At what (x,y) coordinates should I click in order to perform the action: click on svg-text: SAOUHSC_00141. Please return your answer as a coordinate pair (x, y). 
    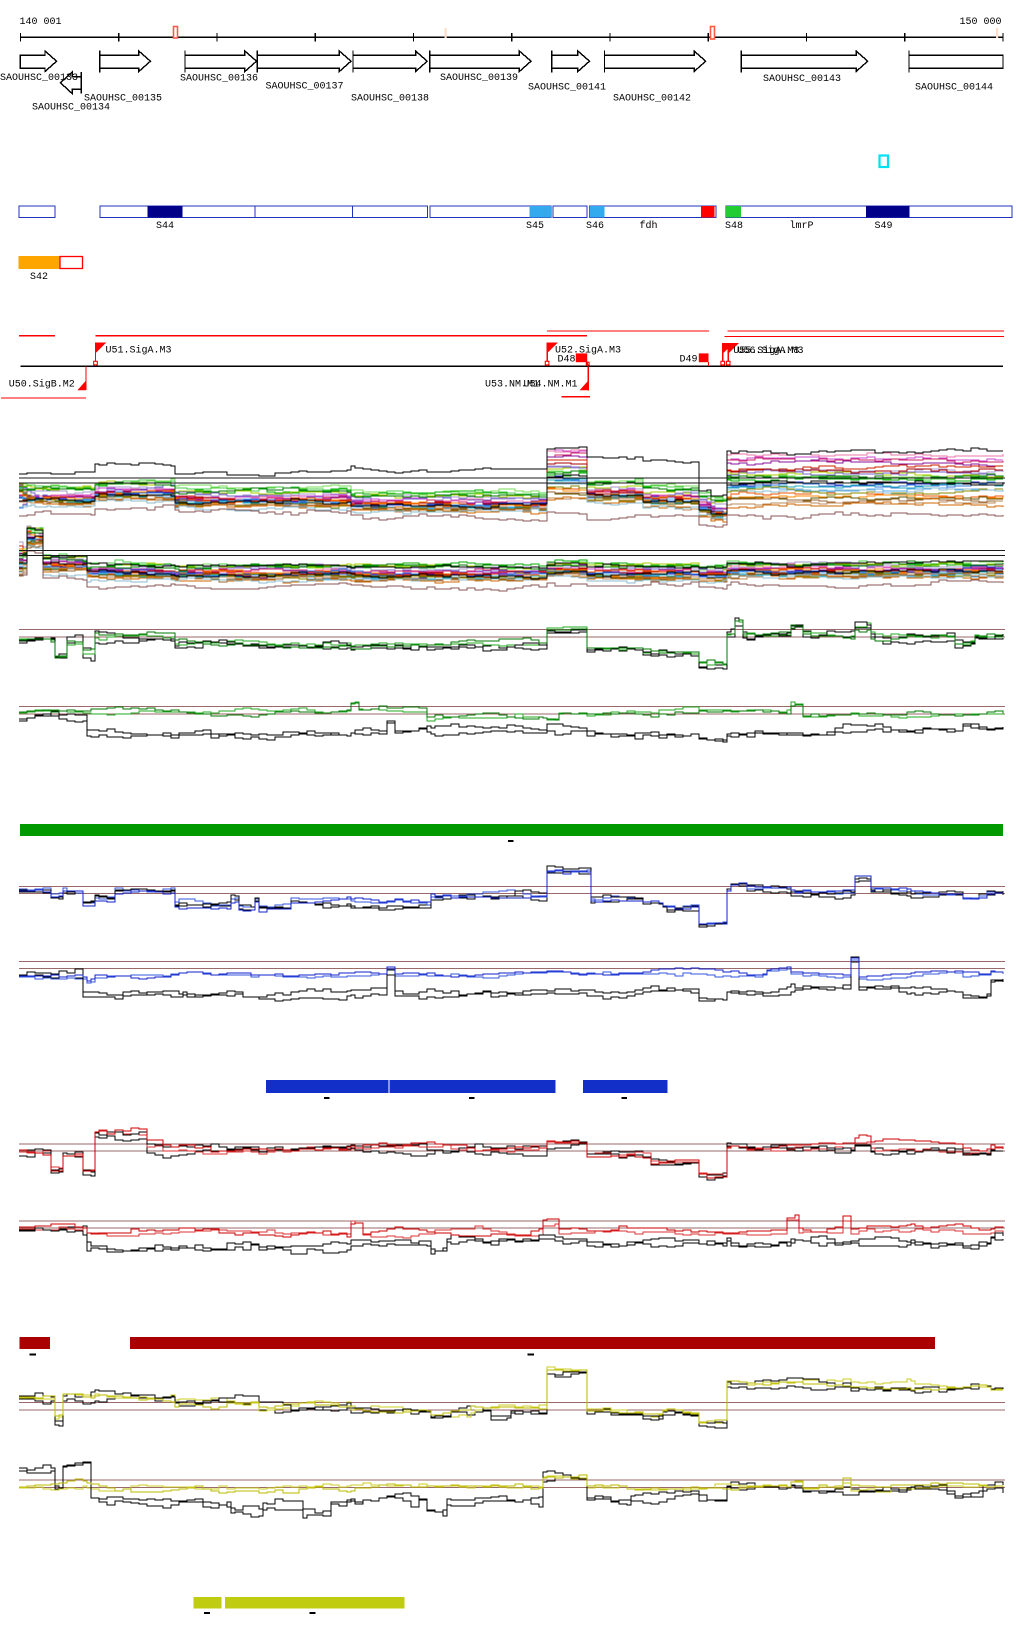
    Looking at the image, I should click on (567, 88).